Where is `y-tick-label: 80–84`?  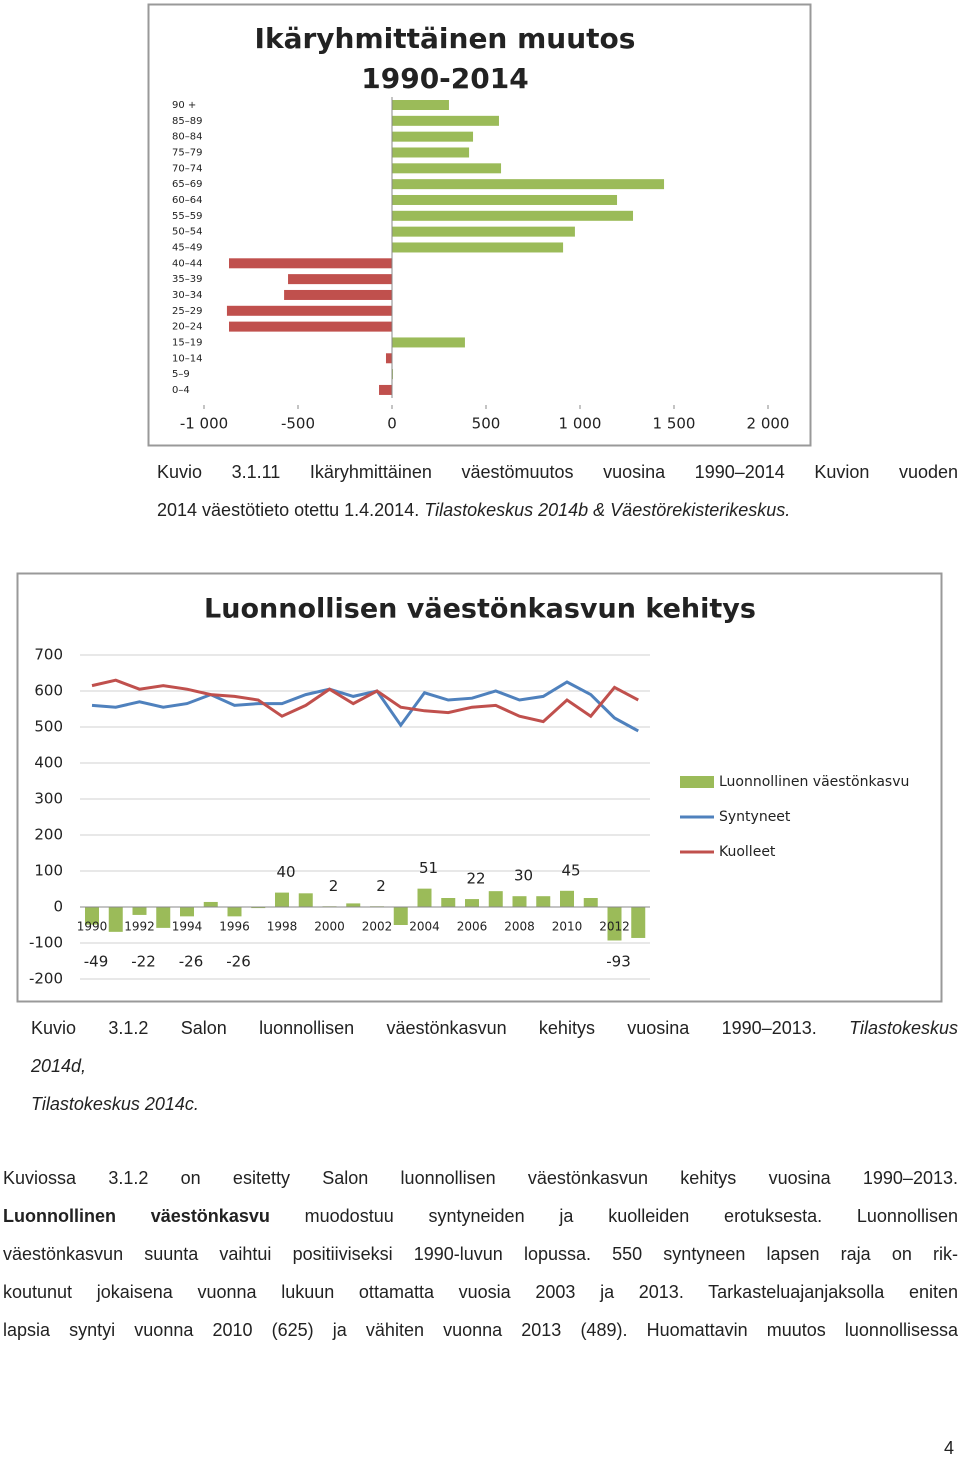 y-tick-label: 80–84 is located at coordinates (187, 137).